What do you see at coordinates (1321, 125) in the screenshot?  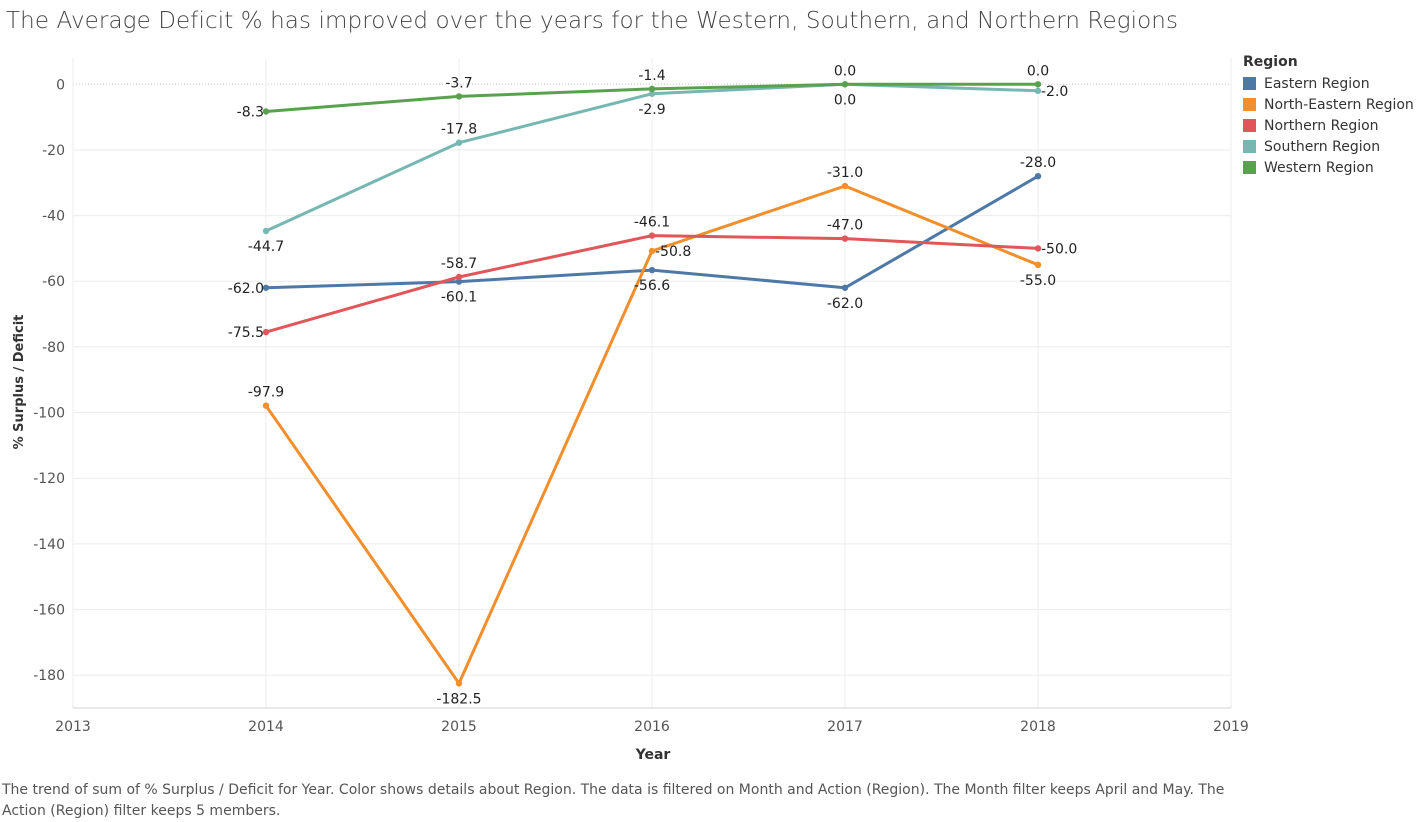 I see `legend-label: Northern Region` at bounding box center [1321, 125].